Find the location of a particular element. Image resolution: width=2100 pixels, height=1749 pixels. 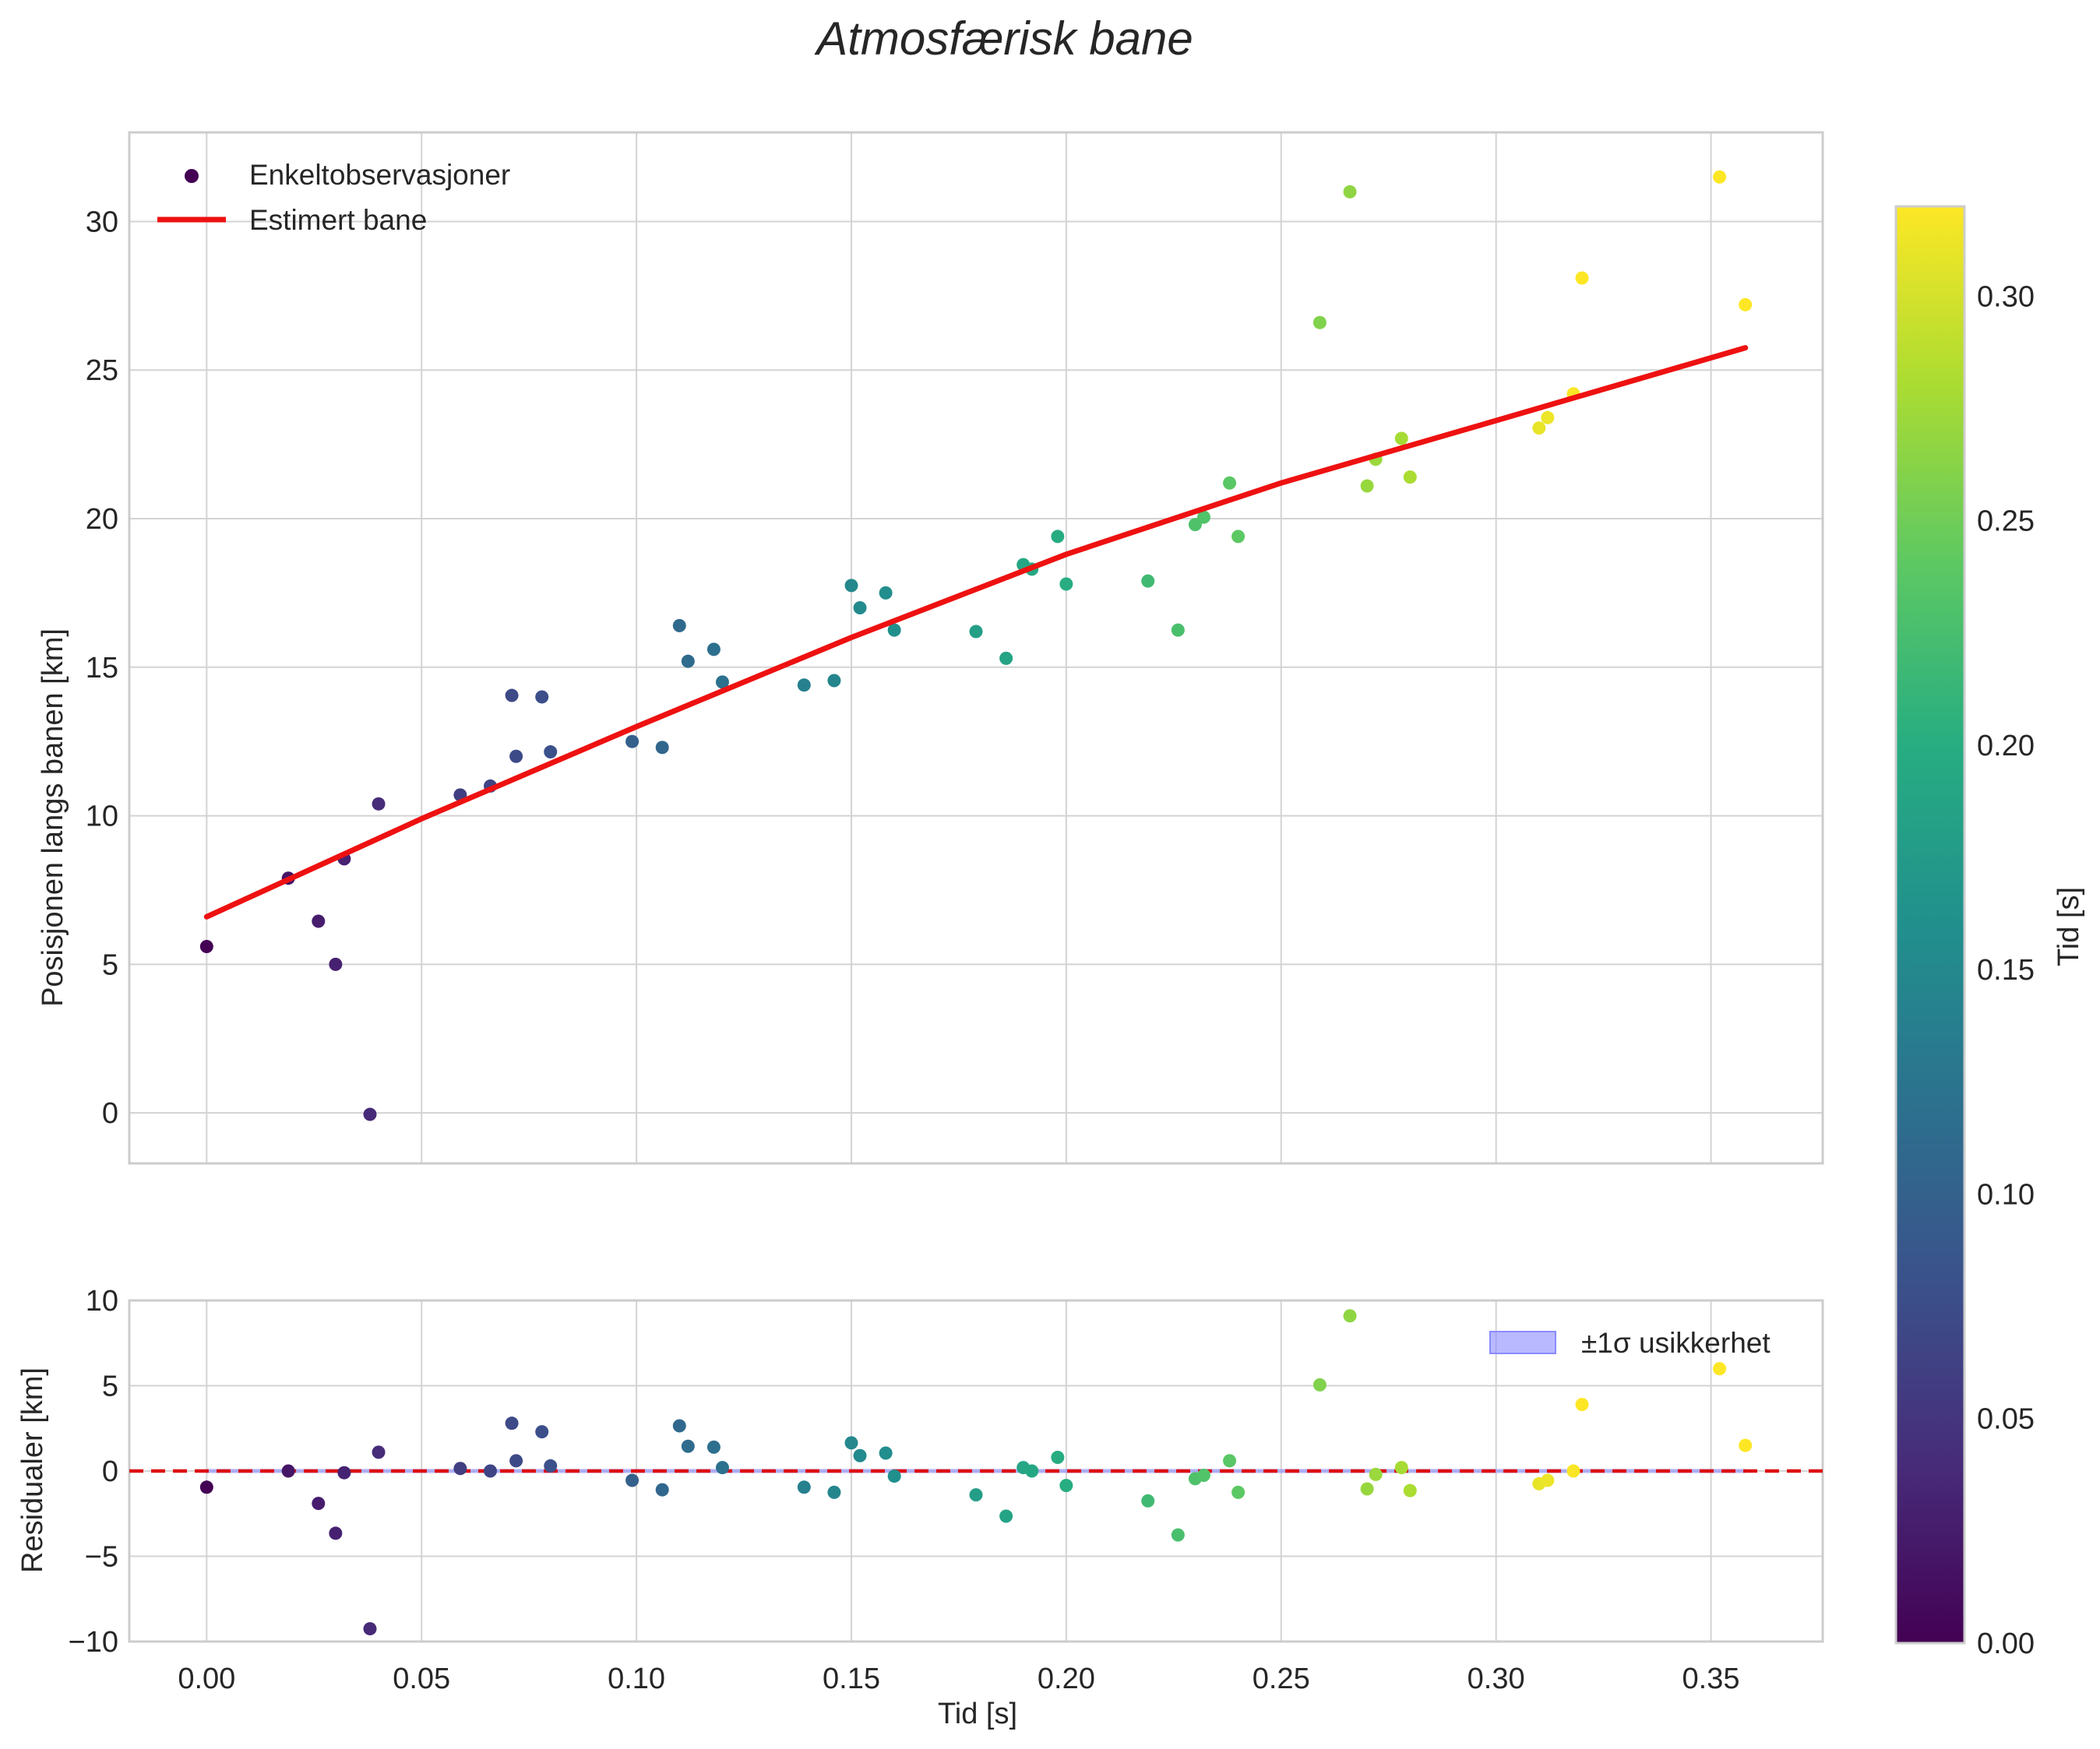

colorbar-tick-label: 0.20 is located at coordinates (2006, 746).